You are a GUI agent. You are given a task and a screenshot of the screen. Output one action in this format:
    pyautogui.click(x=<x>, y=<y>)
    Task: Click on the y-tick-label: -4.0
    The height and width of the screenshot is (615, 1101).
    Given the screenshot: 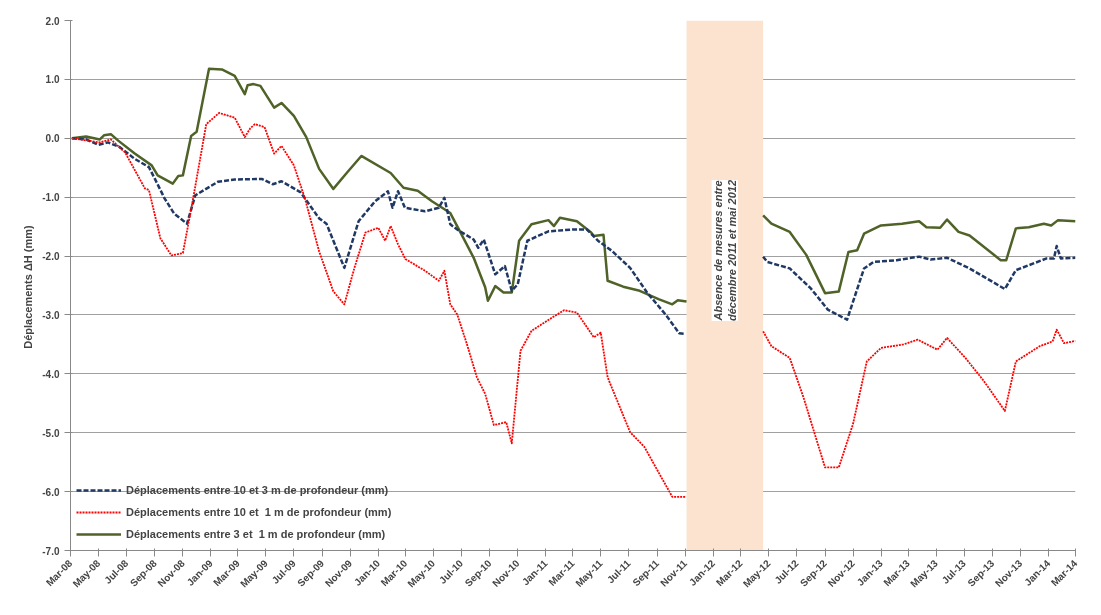 What is the action you would take?
    pyautogui.click(x=51, y=374)
    